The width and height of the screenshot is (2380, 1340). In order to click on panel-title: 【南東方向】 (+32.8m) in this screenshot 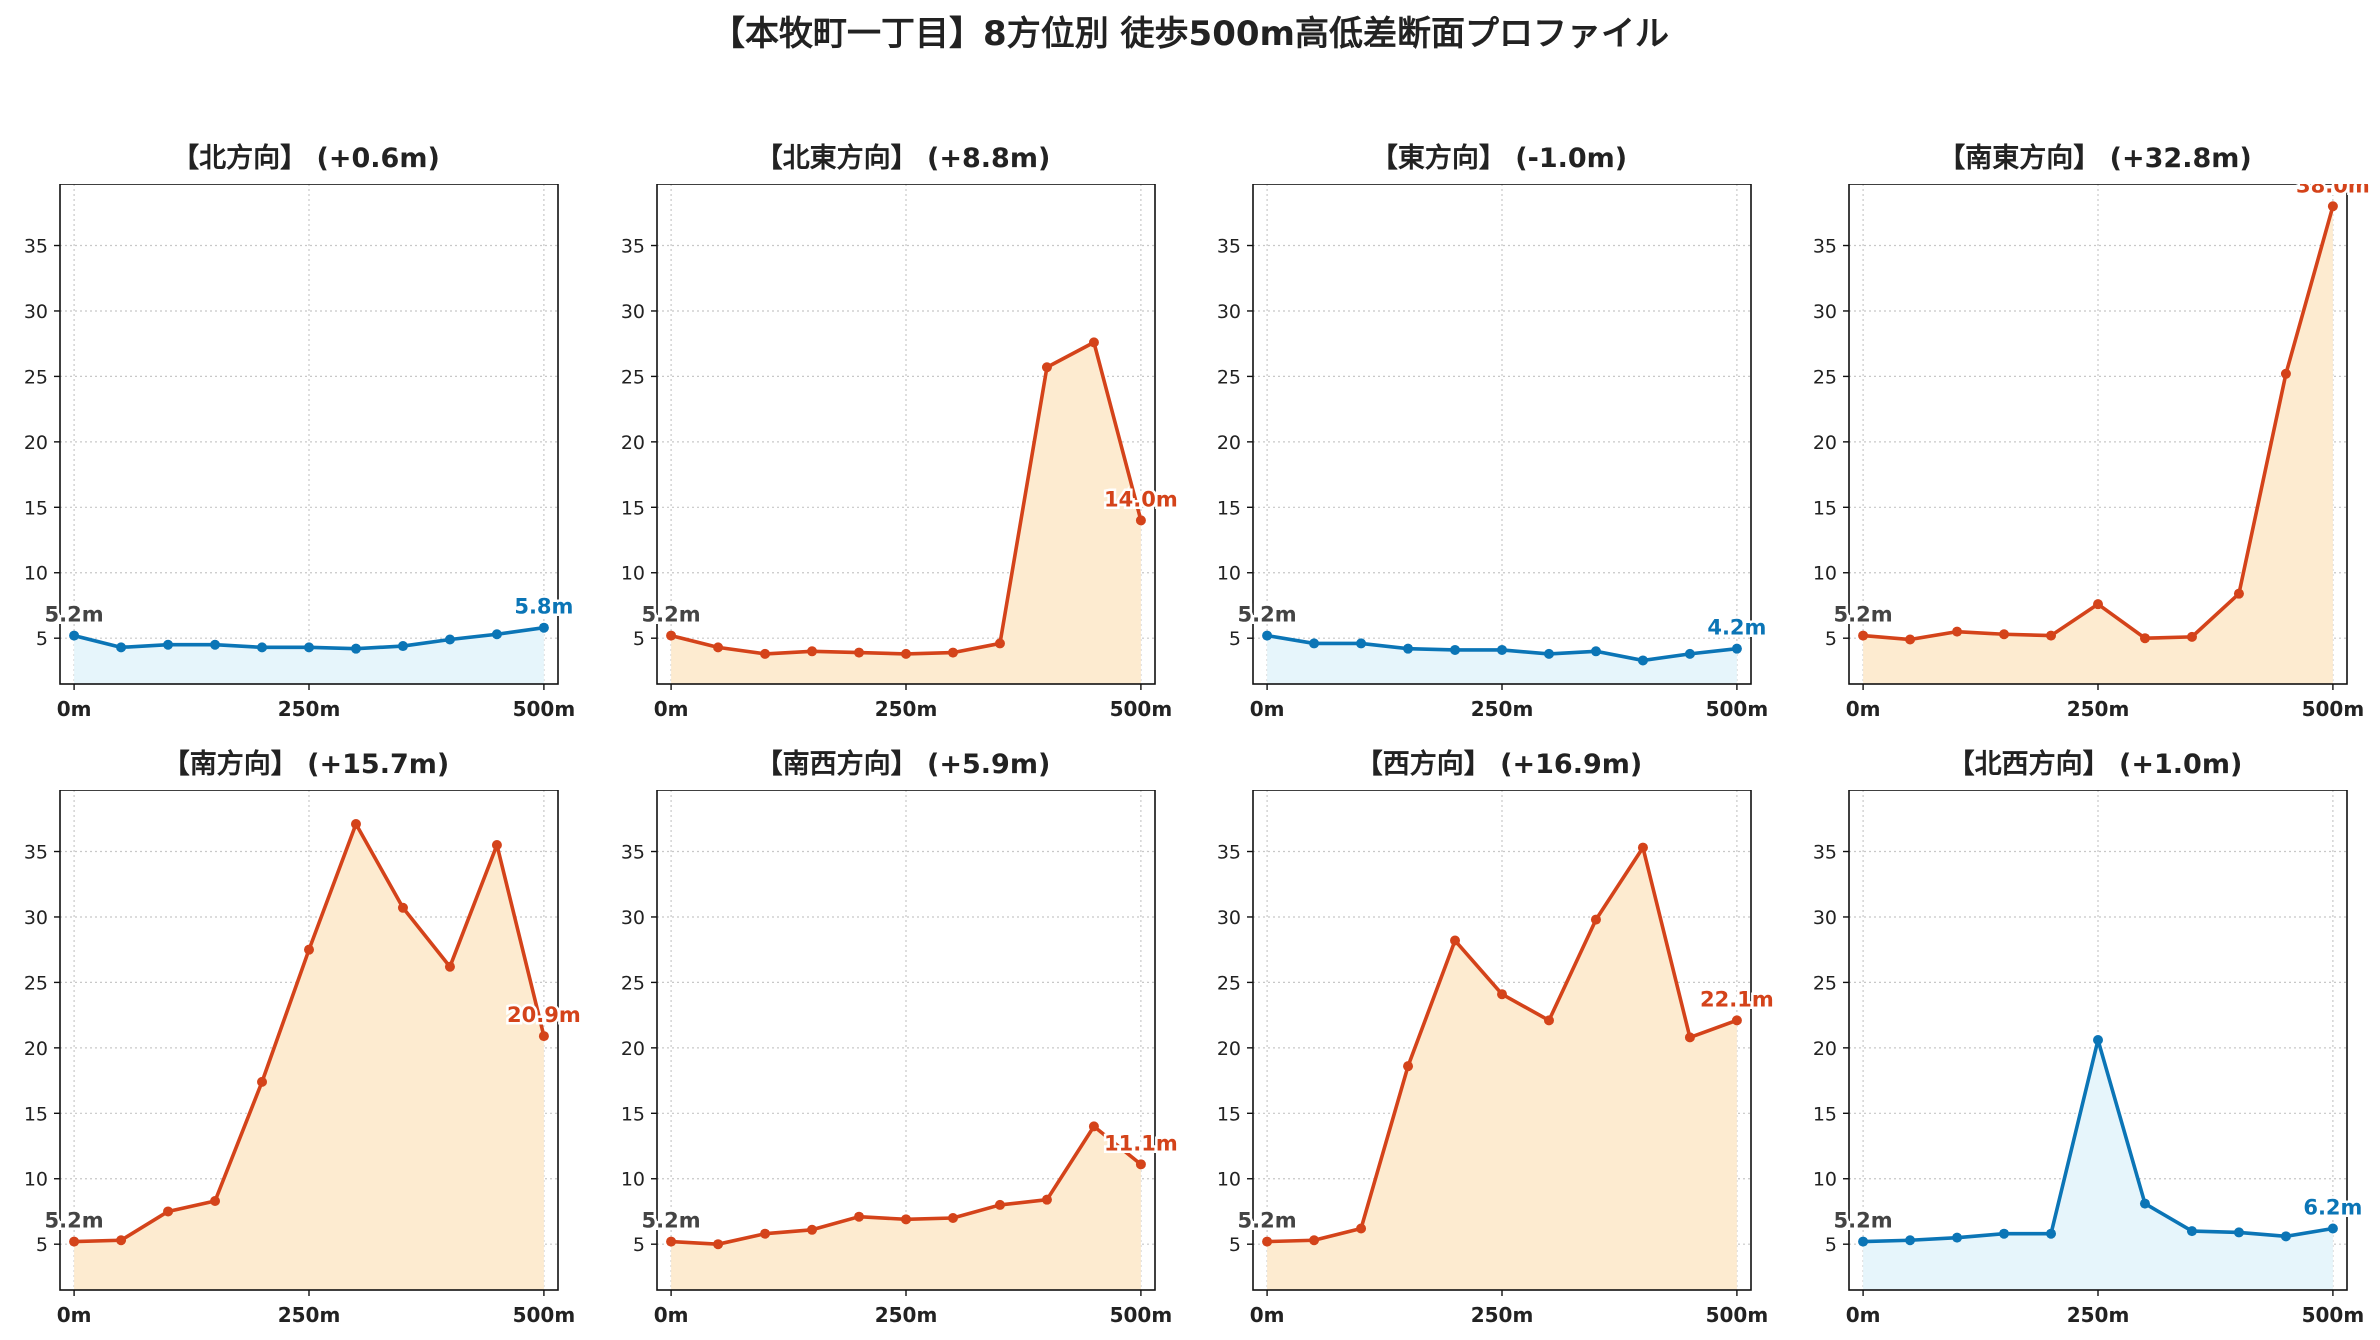, I will do `click(2095, 158)`.